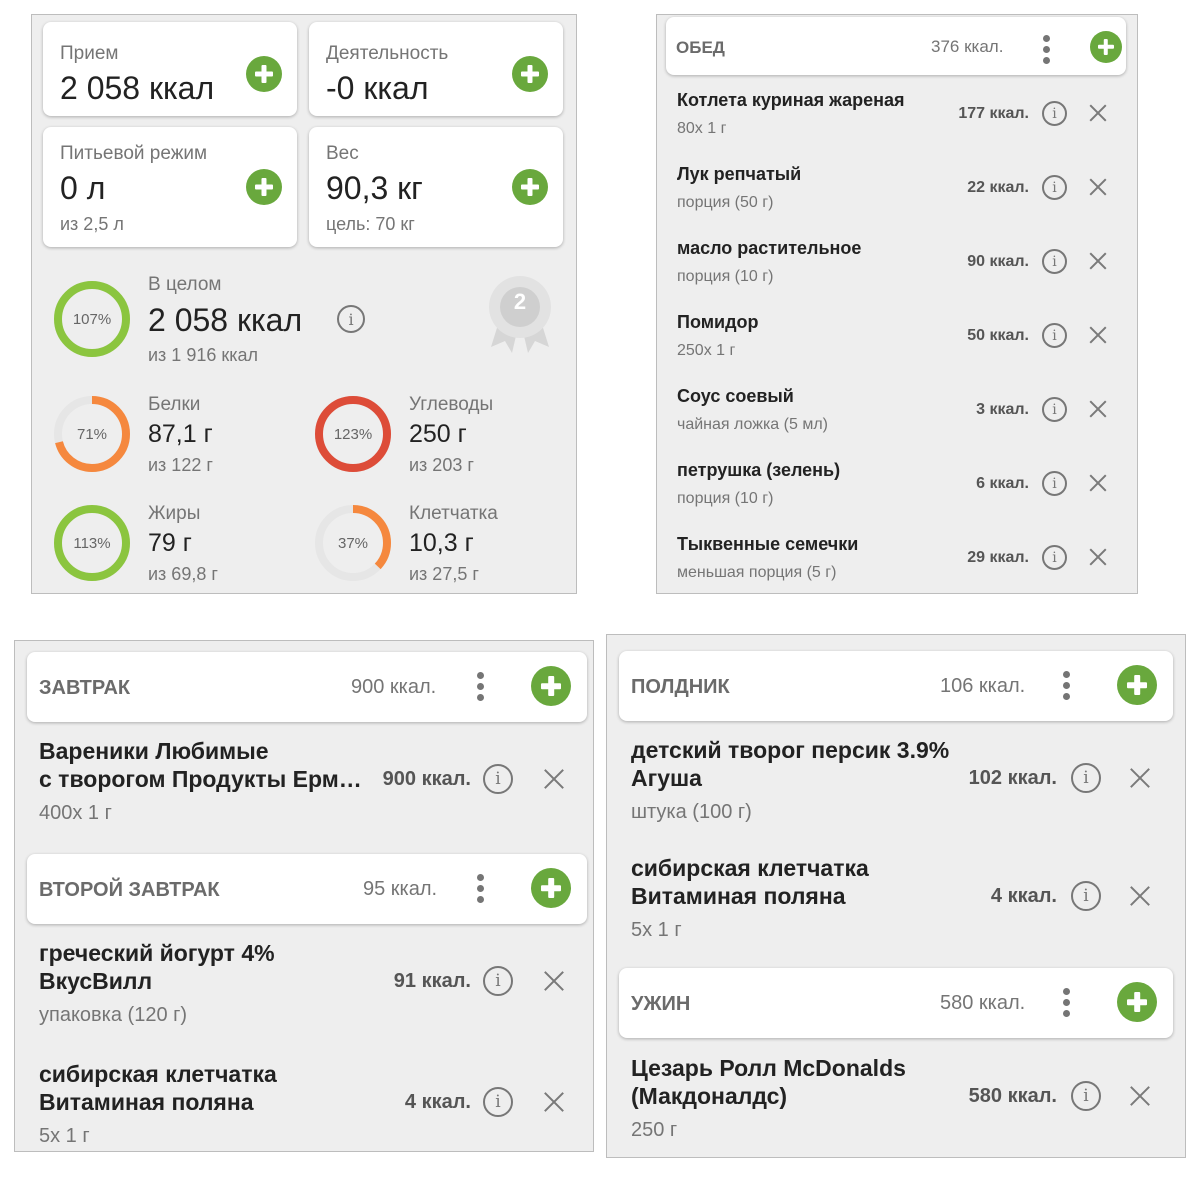  Describe the element at coordinates (993, 113) in the screenshot. I see `food-kcal: 177 ккал.` at that location.